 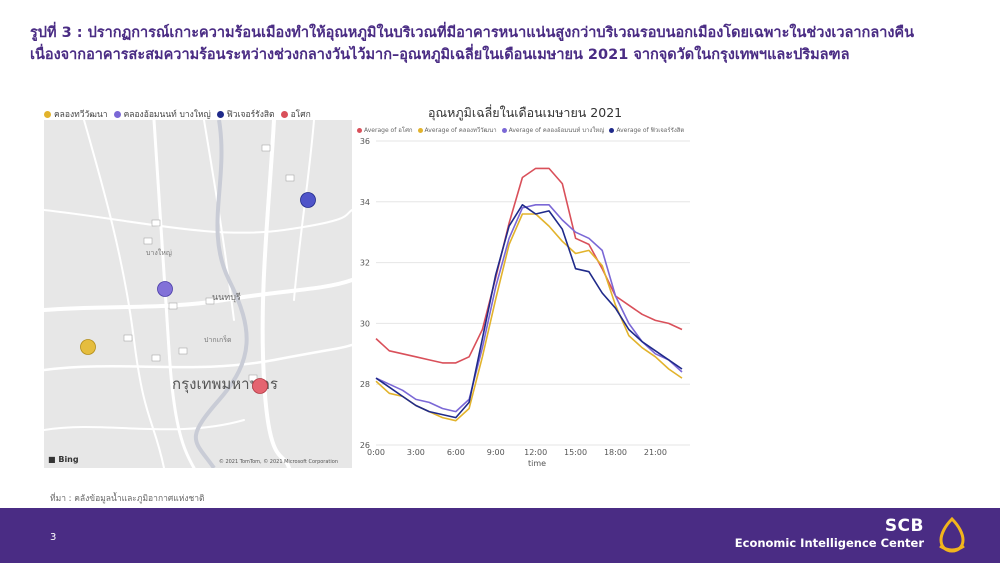 I want to click on map-legend-item-1: คลองทวีวัฒนา, so click(x=76, y=114).